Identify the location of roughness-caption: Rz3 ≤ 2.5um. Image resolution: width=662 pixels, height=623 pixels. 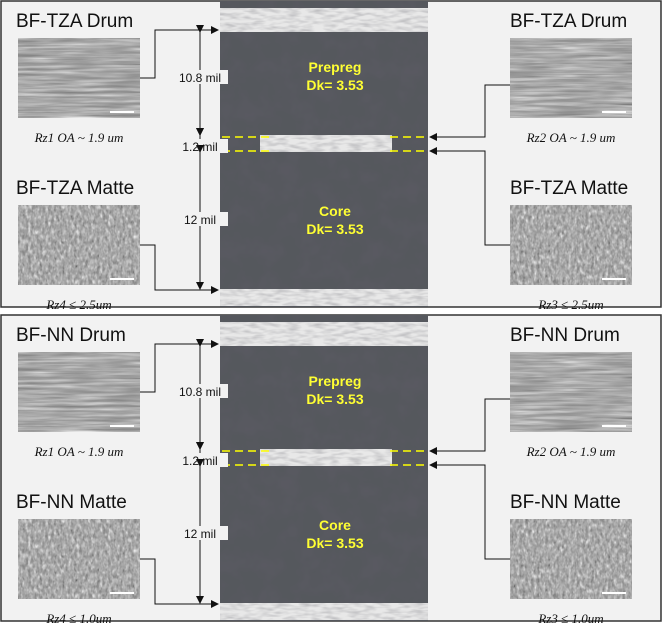
(570, 304).